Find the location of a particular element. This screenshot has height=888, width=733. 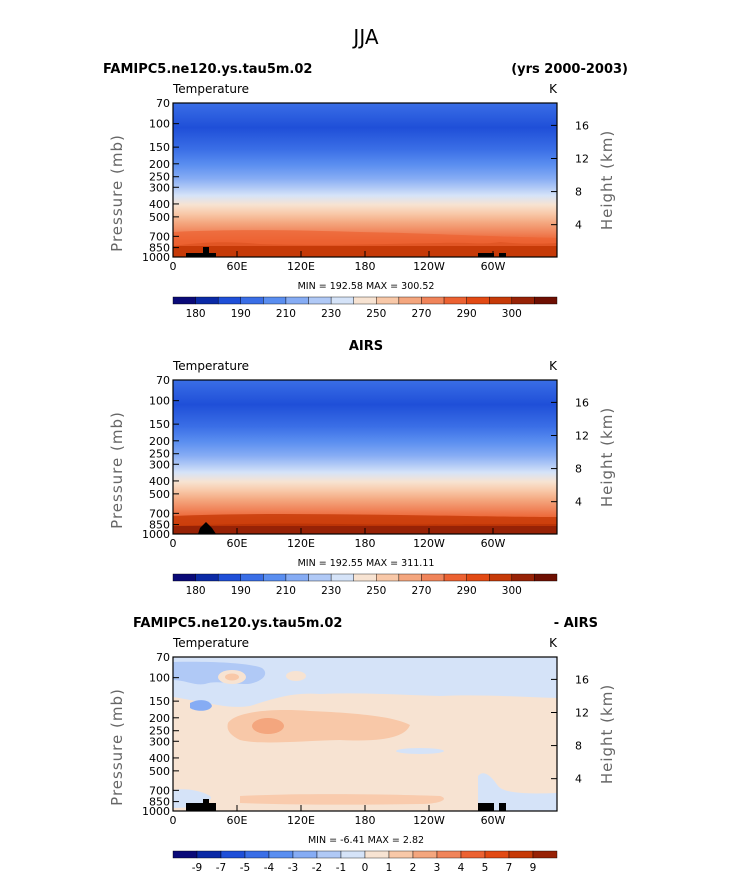

colorbar-label: 300 is located at coordinates (512, 591).